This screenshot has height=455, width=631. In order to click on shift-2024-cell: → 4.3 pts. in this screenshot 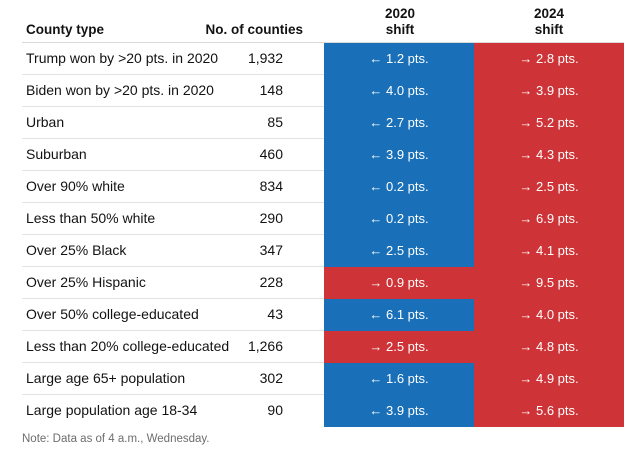, I will do `click(549, 155)`.